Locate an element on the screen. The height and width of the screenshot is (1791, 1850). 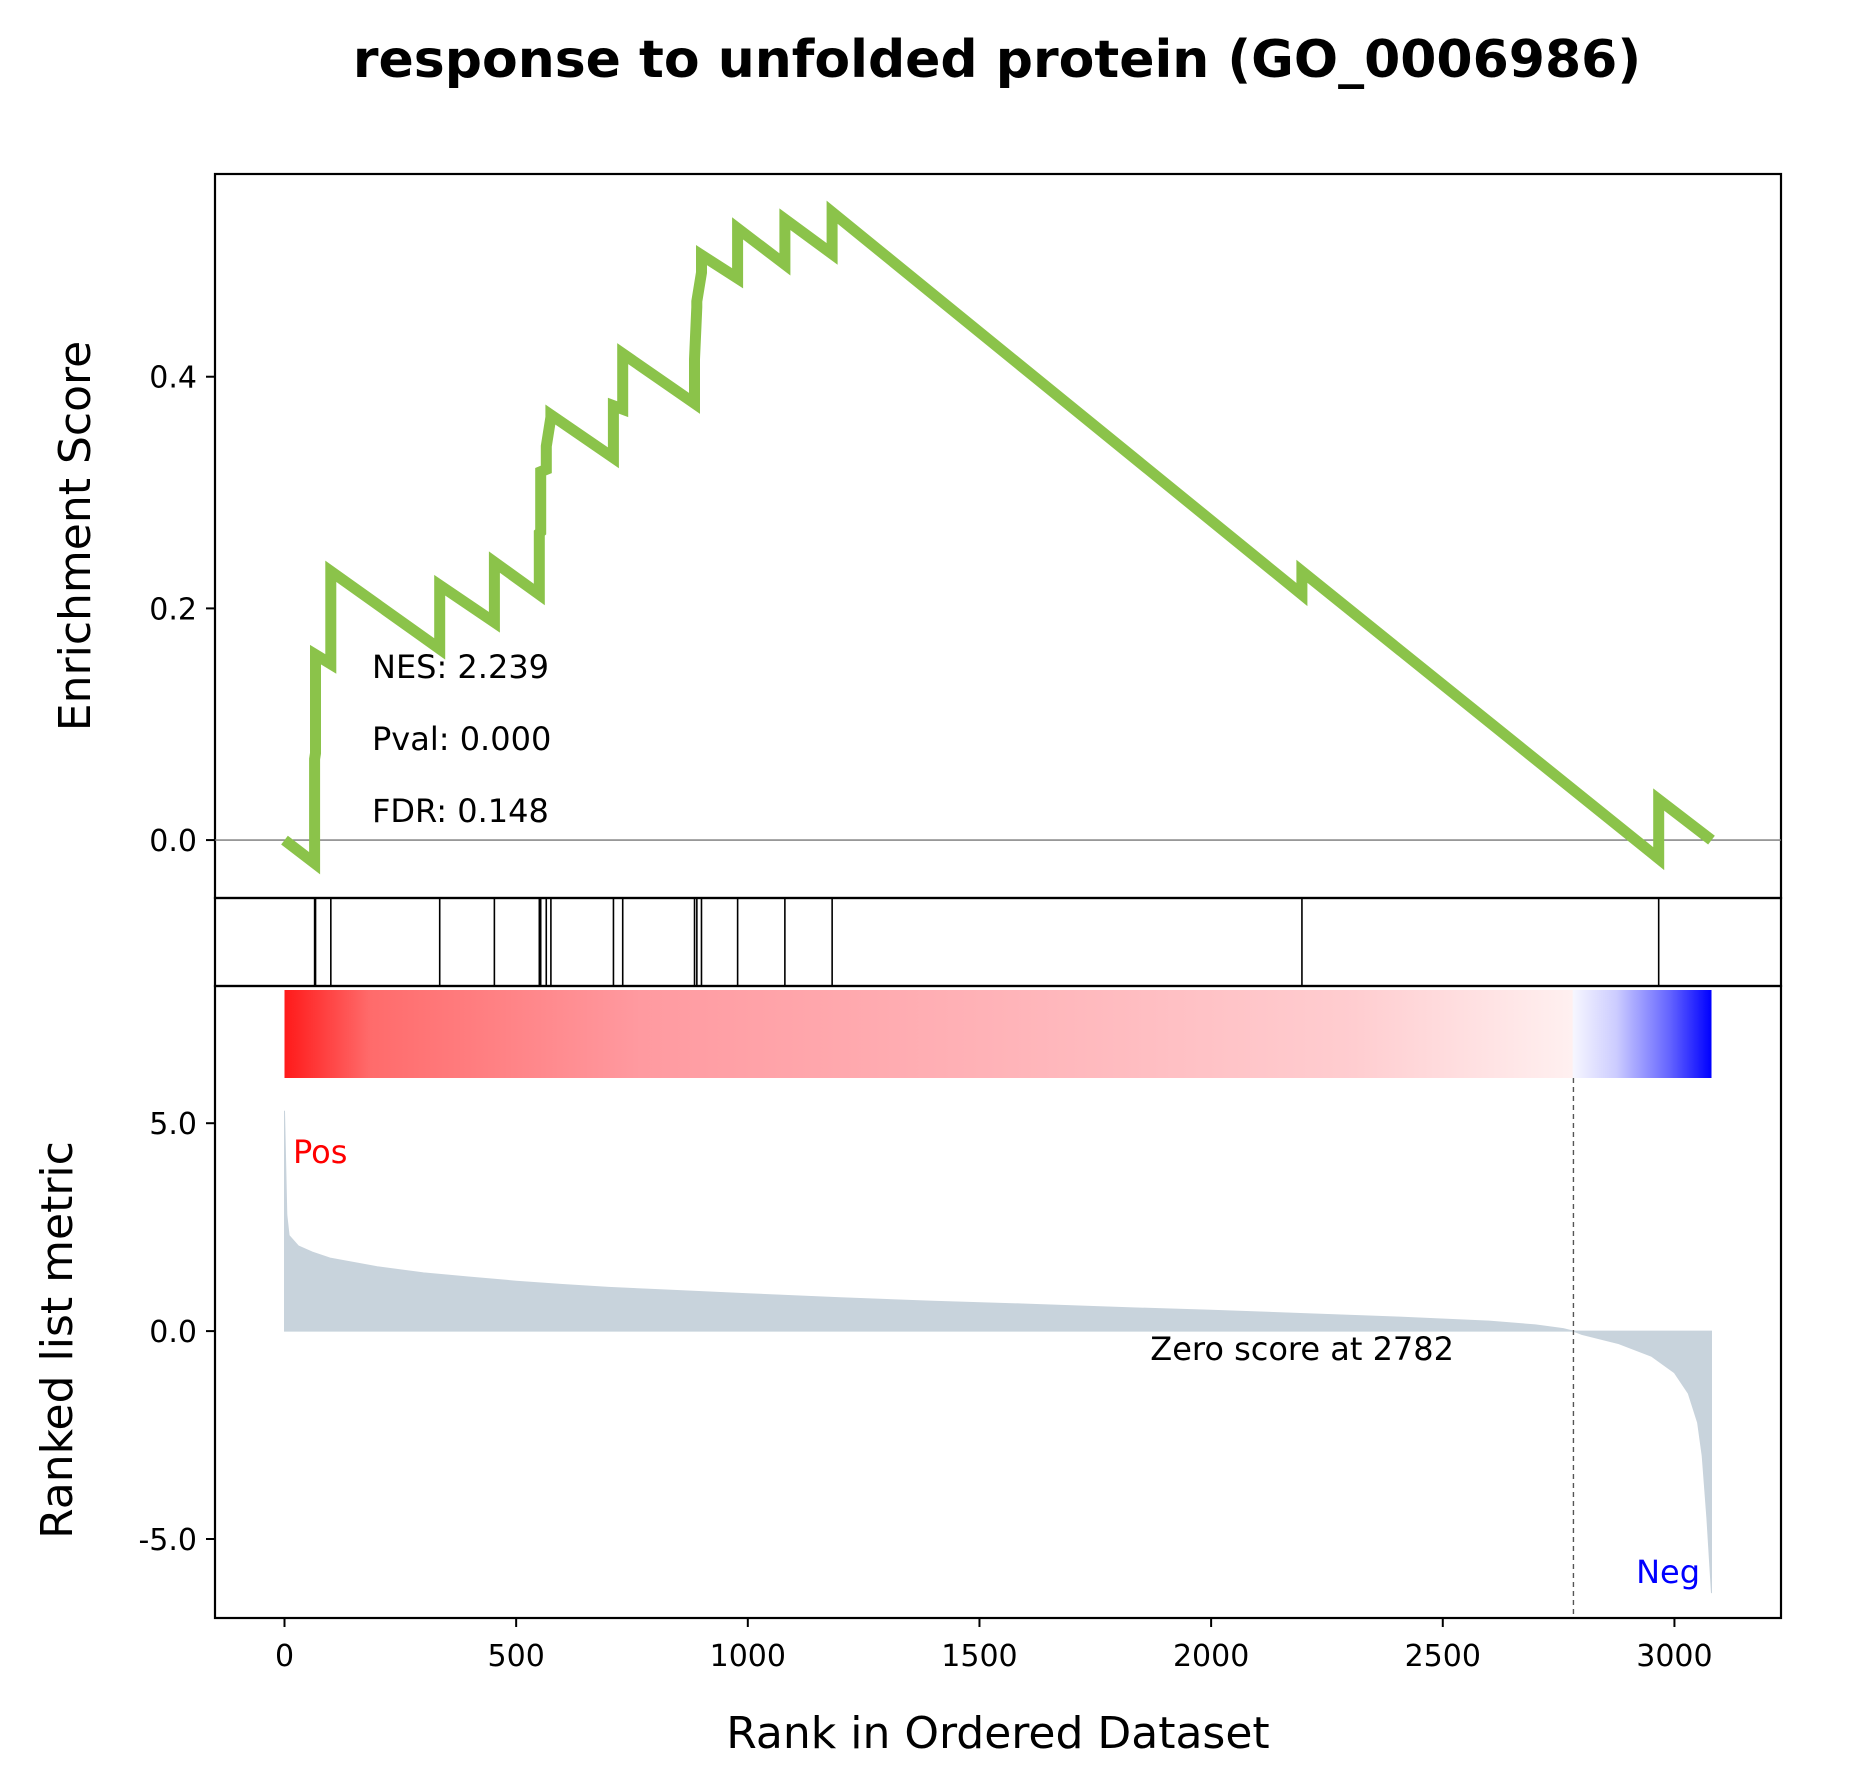
x-tick-label: 1000 is located at coordinates (748, 1656).